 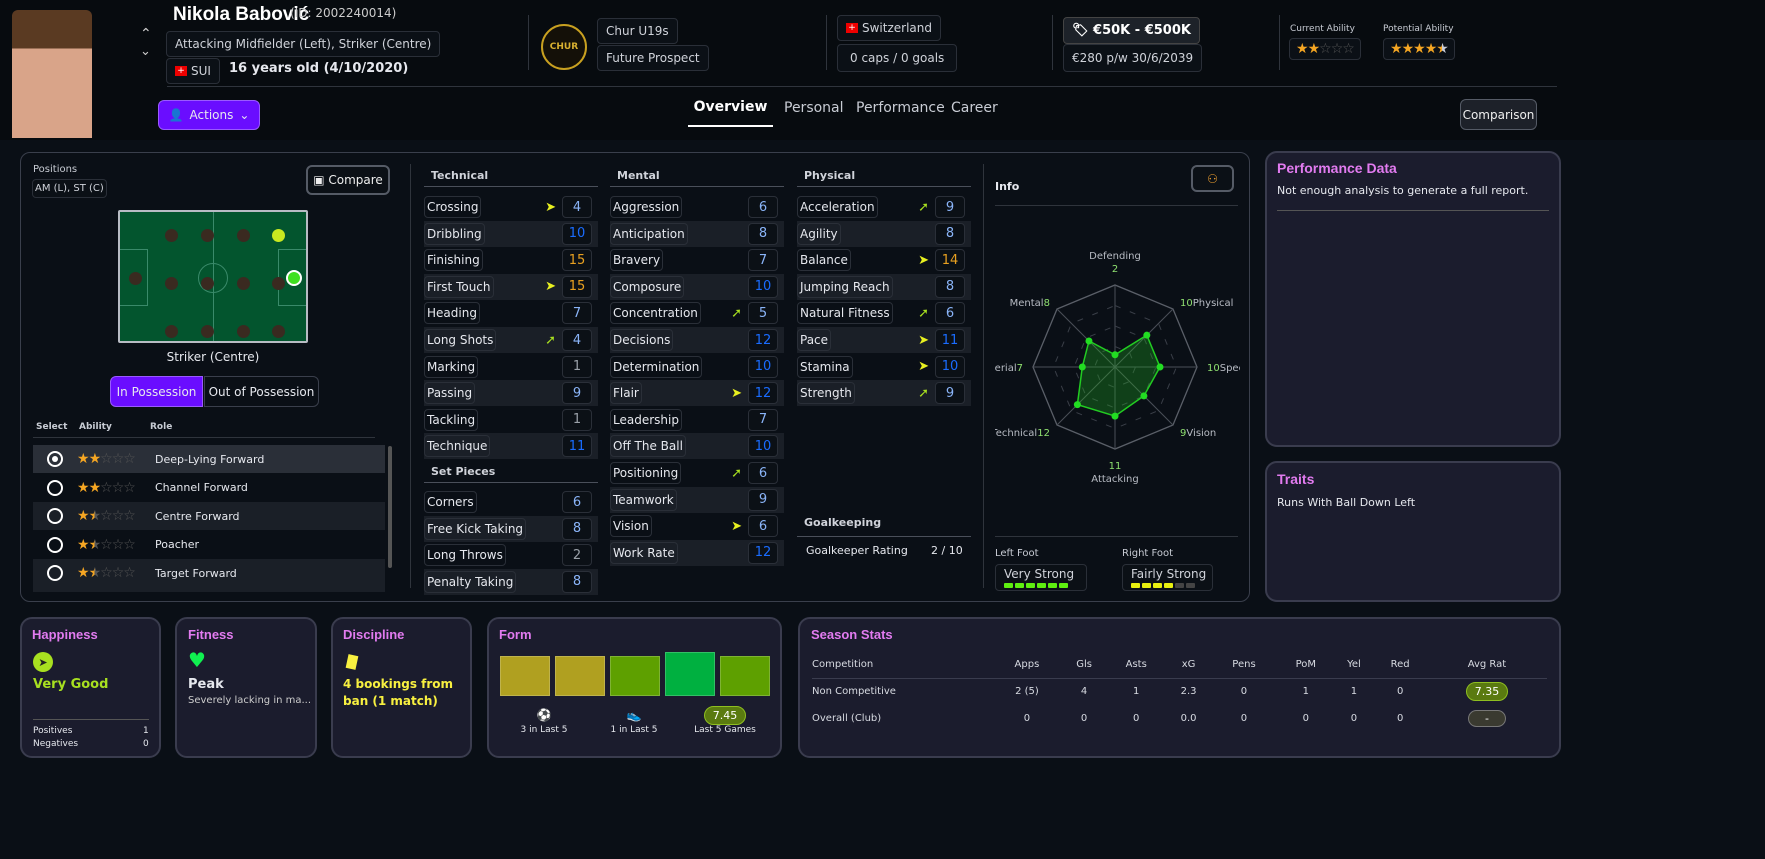 I want to click on attribute-row: Finishing 15, so click(x=511, y=260).